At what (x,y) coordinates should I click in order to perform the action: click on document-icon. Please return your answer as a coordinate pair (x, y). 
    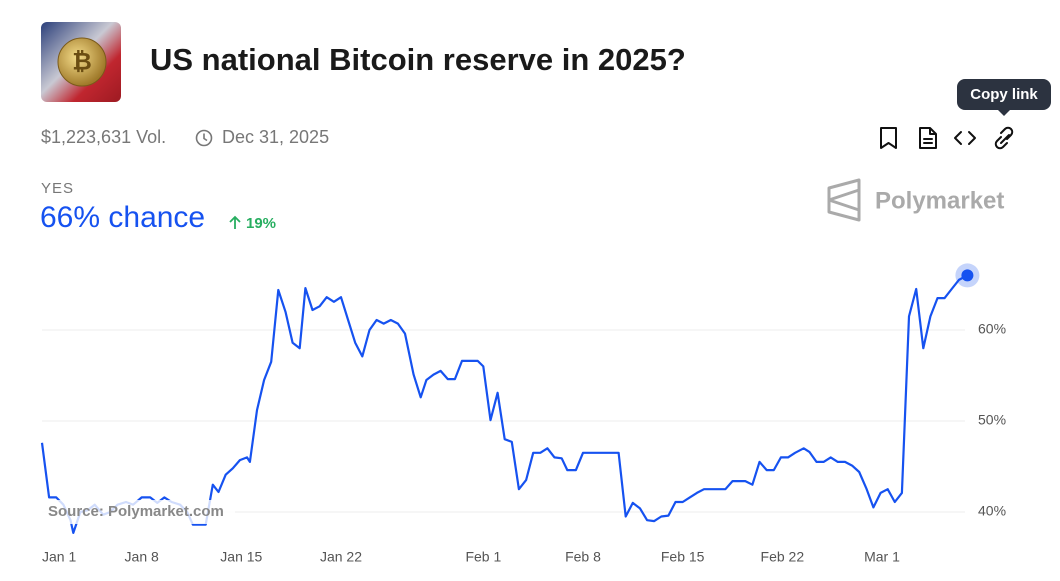
    Looking at the image, I should click on (928, 138).